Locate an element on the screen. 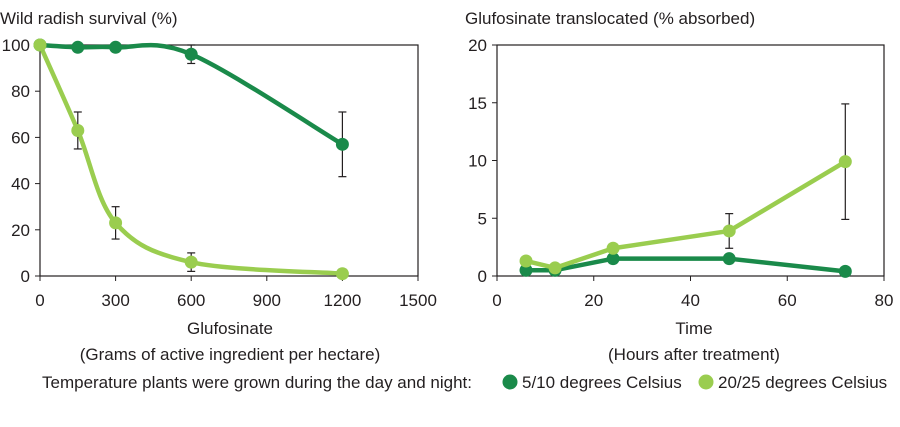 The image size is (900, 427). legend-marker-light-green is located at coordinates (706, 382).